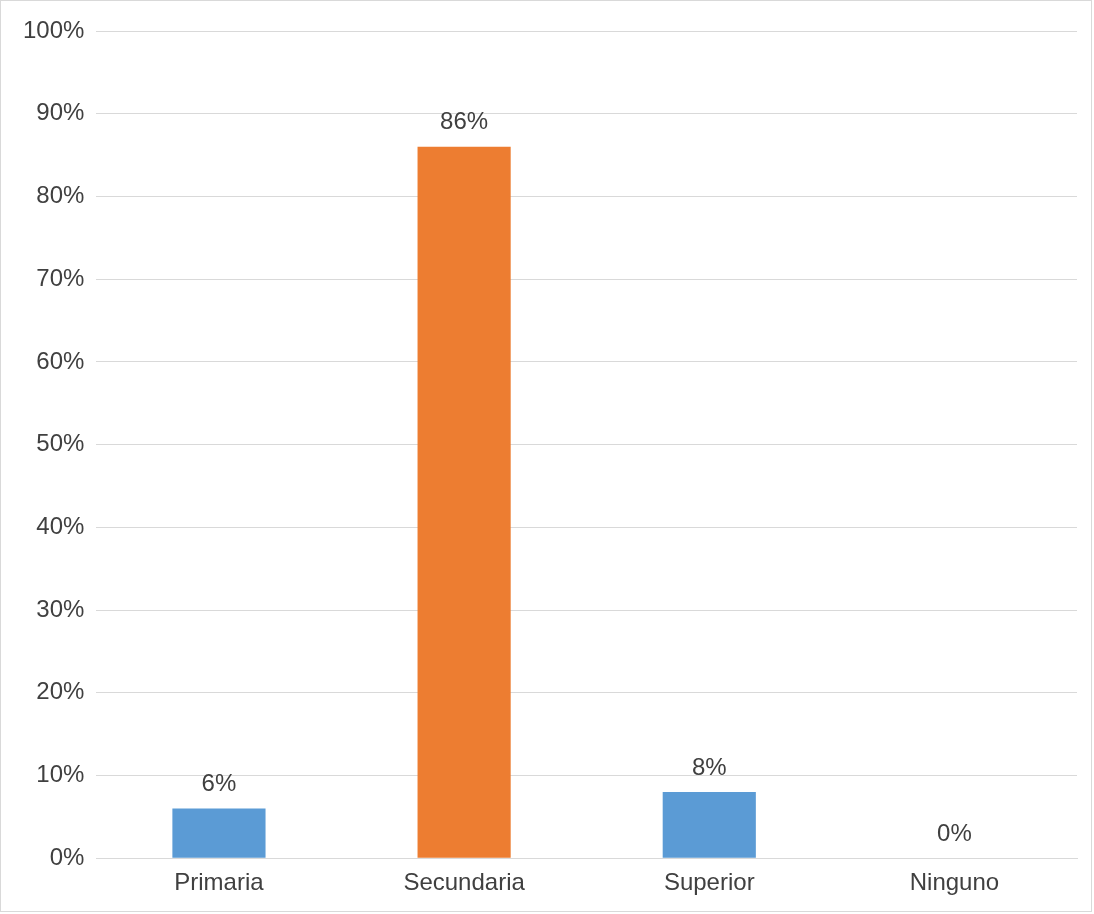 The width and height of the screenshot is (1094, 914). What do you see at coordinates (954, 882) in the screenshot?
I see `x-tick-label: Ninguno` at bounding box center [954, 882].